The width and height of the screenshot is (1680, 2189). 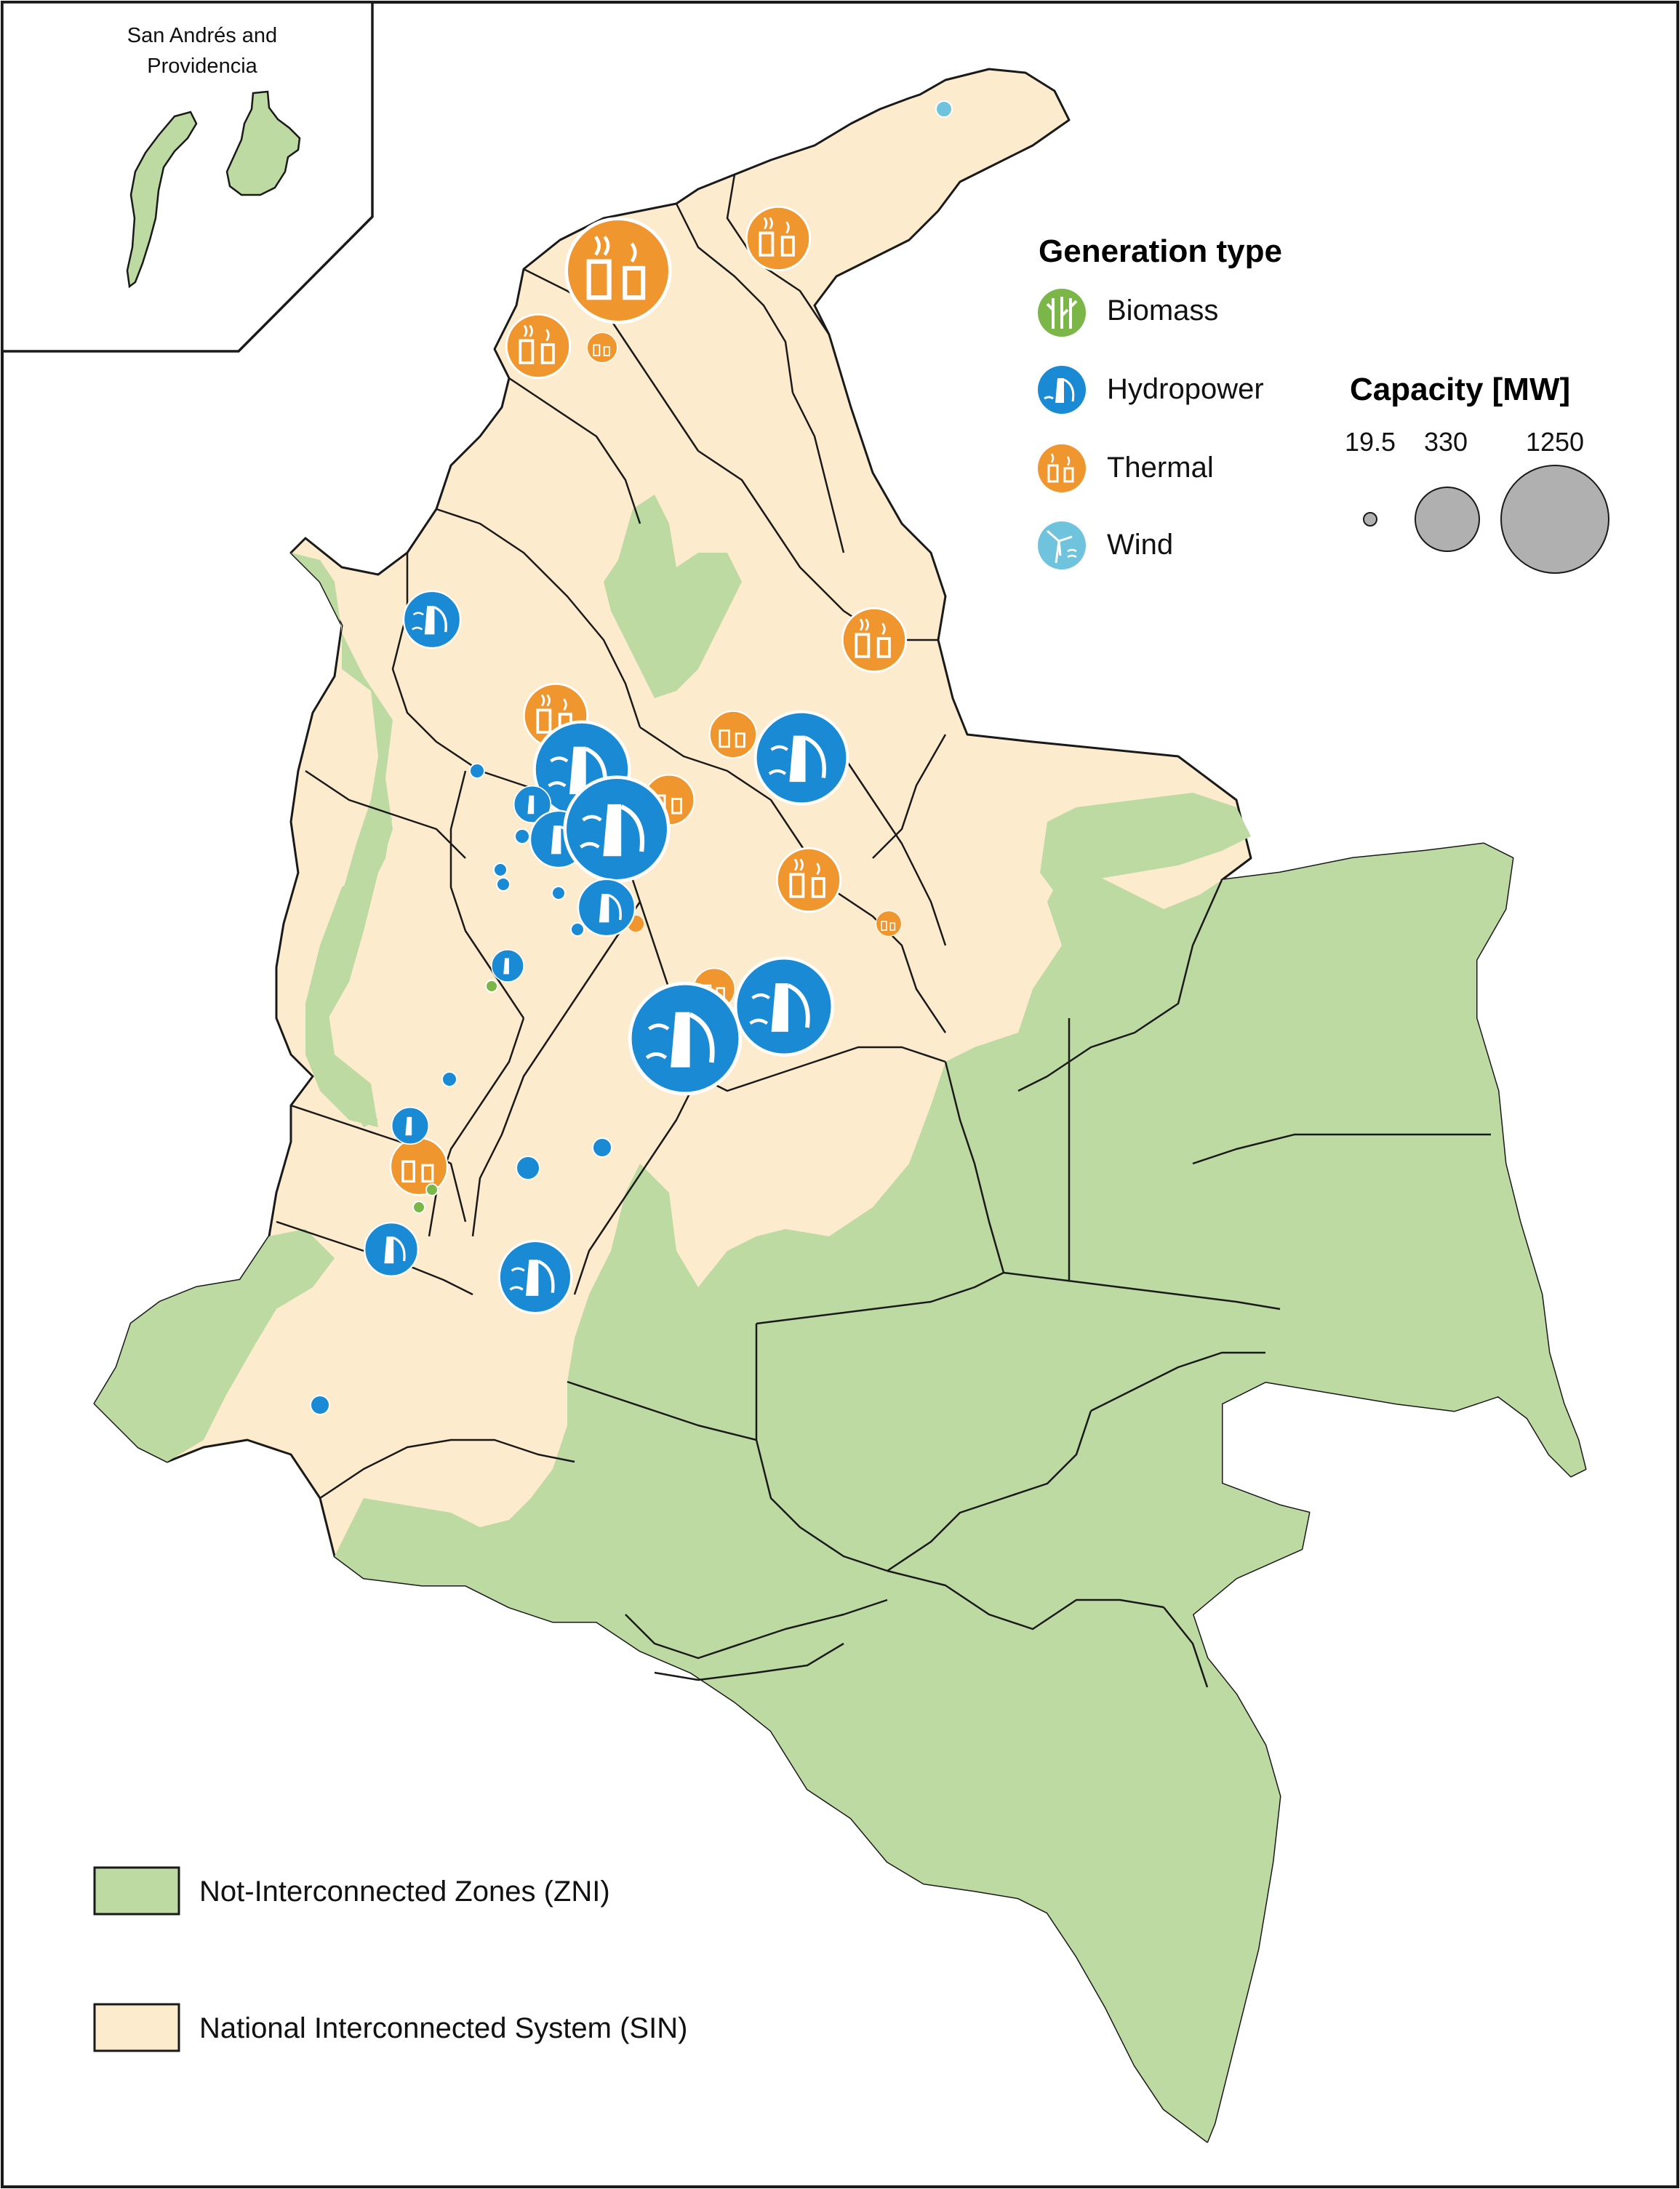 What do you see at coordinates (1185, 389) in the screenshot?
I see `legend-label-hydropower: Hydropower` at bounding box center [1185, 389].